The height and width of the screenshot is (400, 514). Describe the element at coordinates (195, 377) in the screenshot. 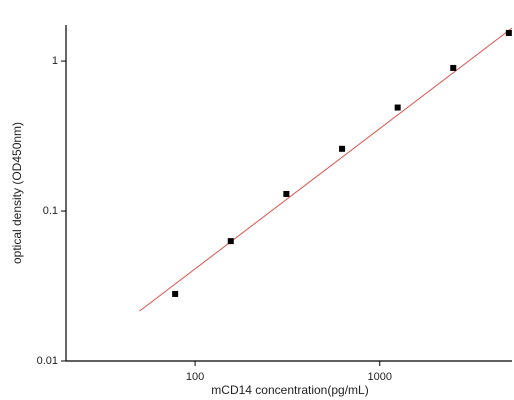

I see `x-tick-label: 100` at that location.